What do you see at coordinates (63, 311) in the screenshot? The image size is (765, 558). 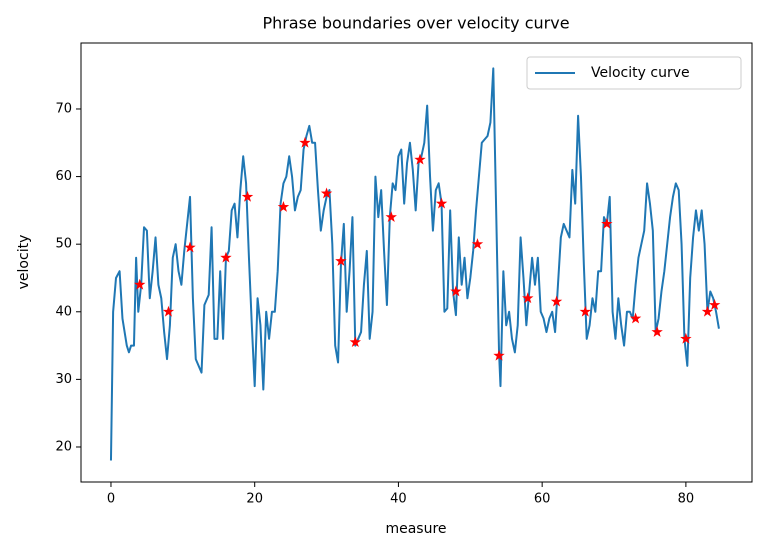 I see `y-tick-label: 40` at bounding box center [63, 311].